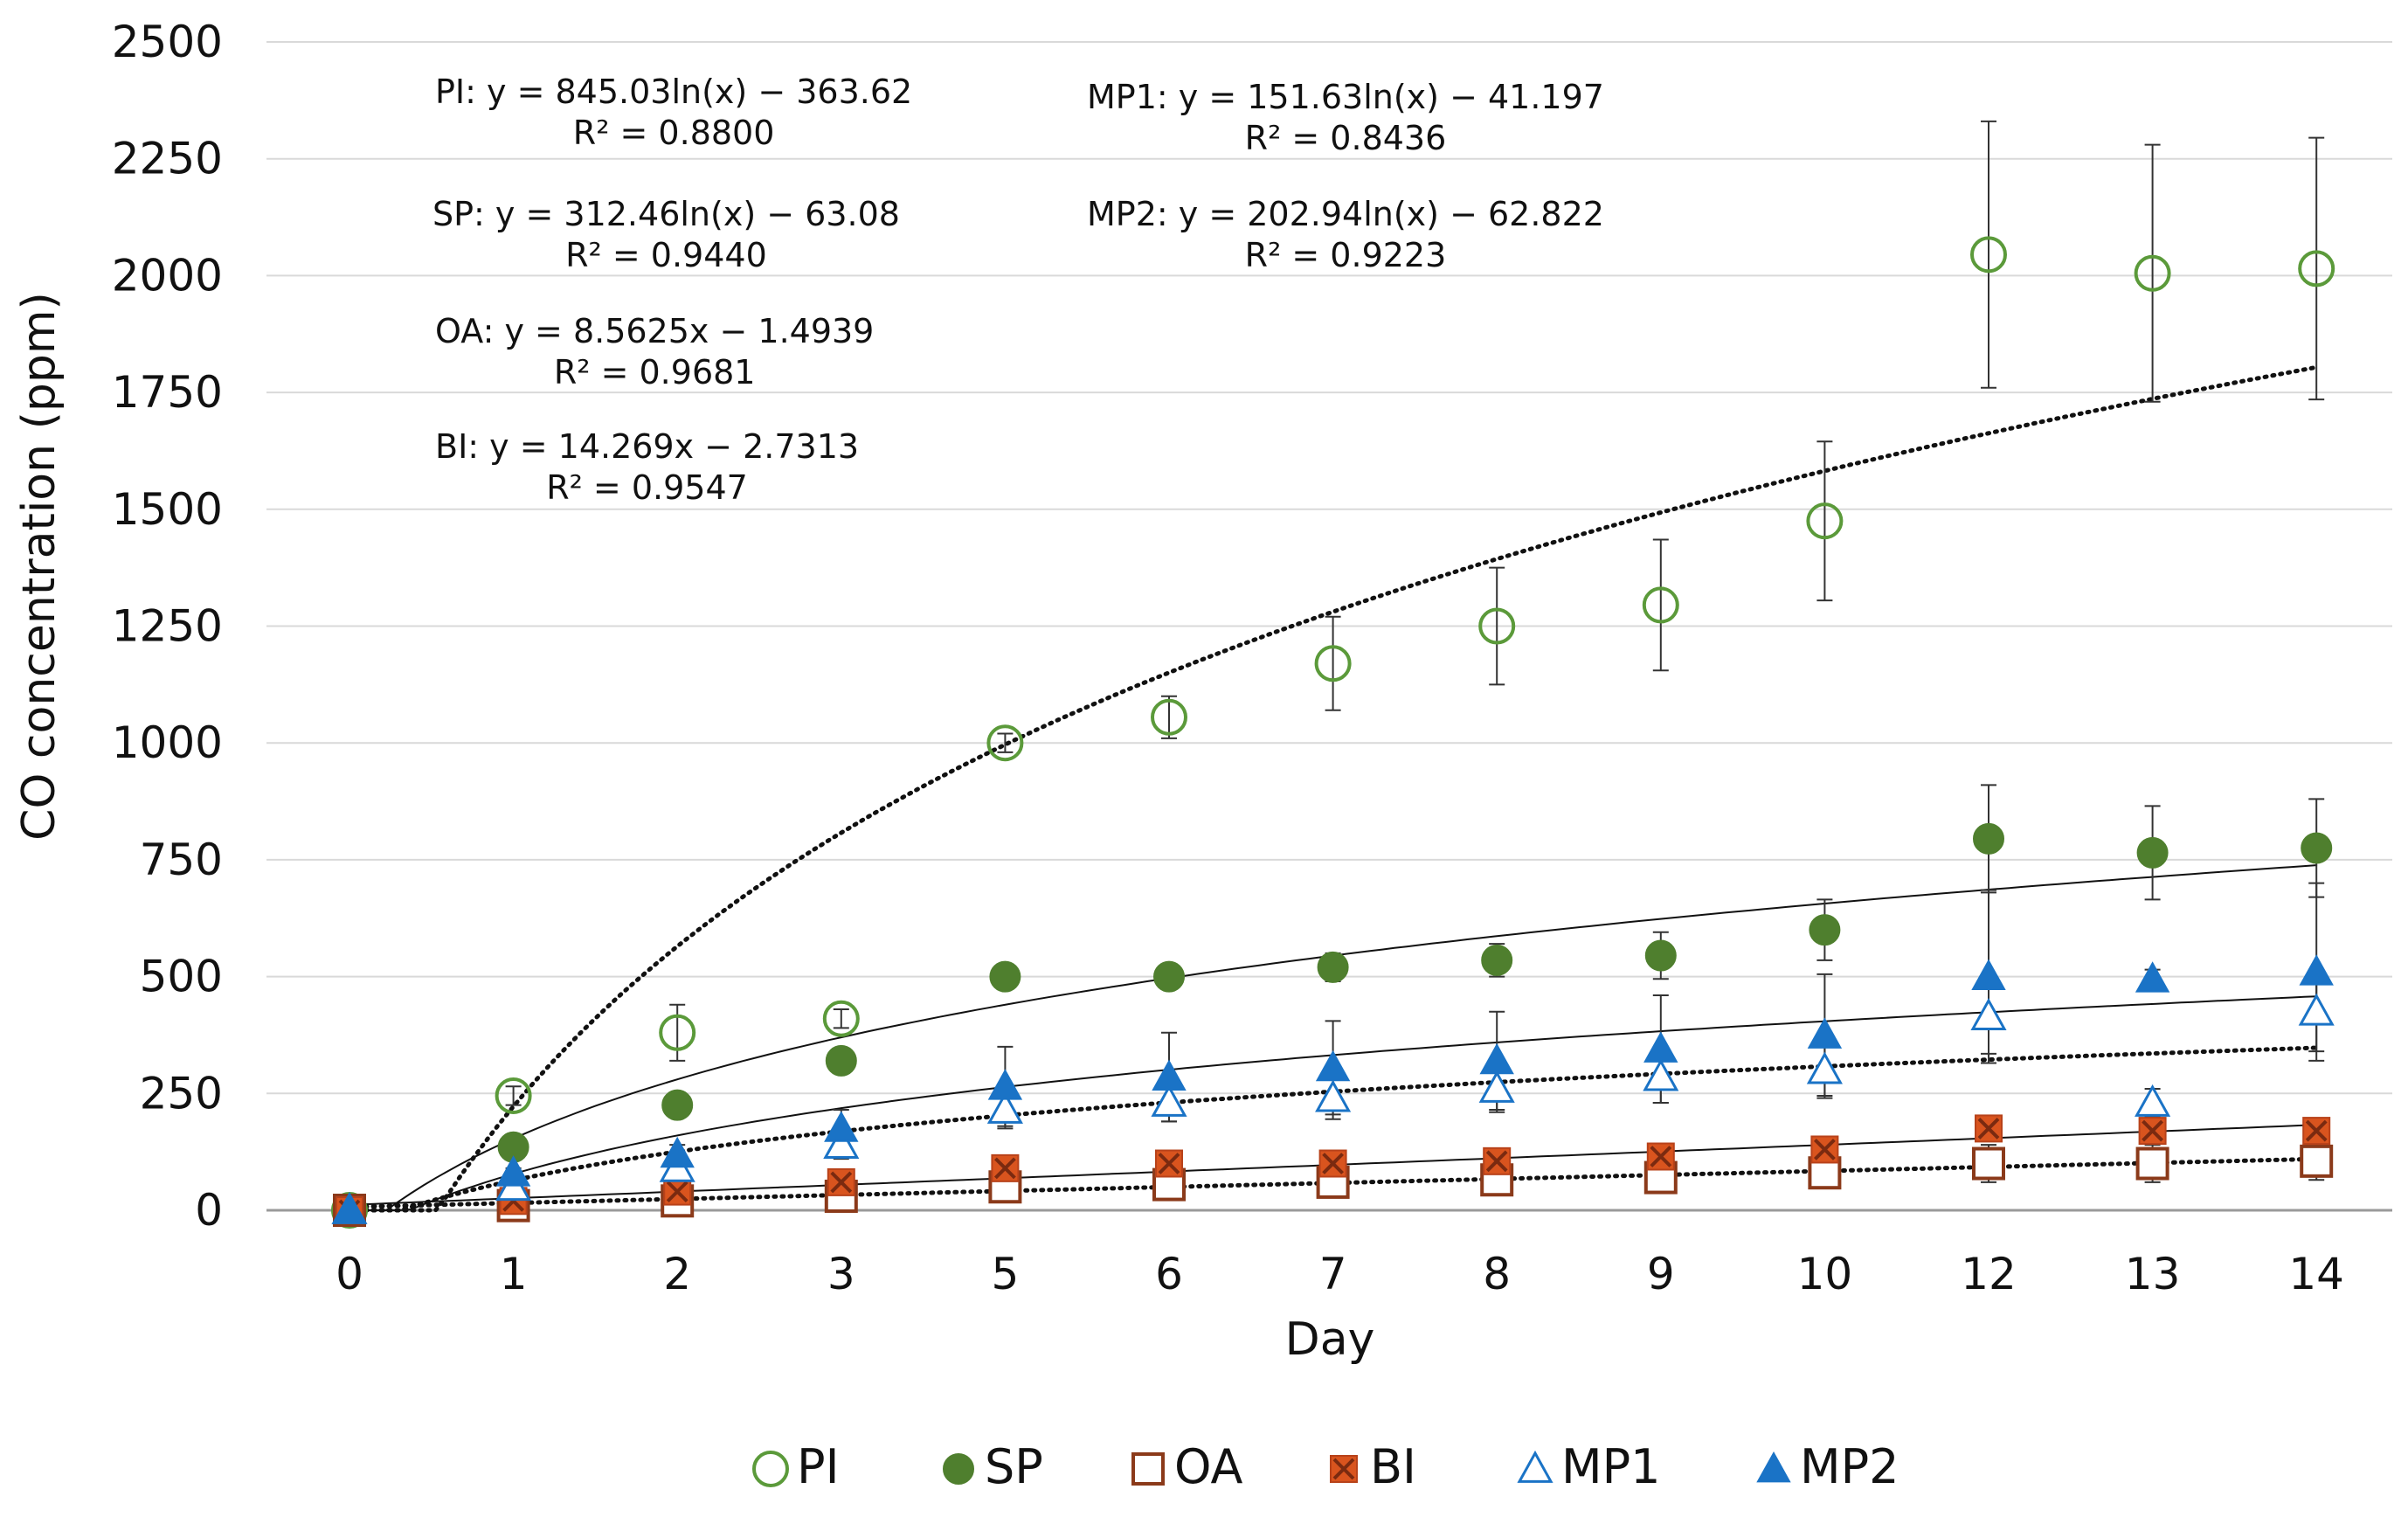 Image resolution: width=2408 pixels, height=1517 pixels. What do you see at coordinates (673, 92) in the screenshot?
I see `equation-text: PI: y = 845.03ln(x) − 363.62` at bounding box center [673, 92].